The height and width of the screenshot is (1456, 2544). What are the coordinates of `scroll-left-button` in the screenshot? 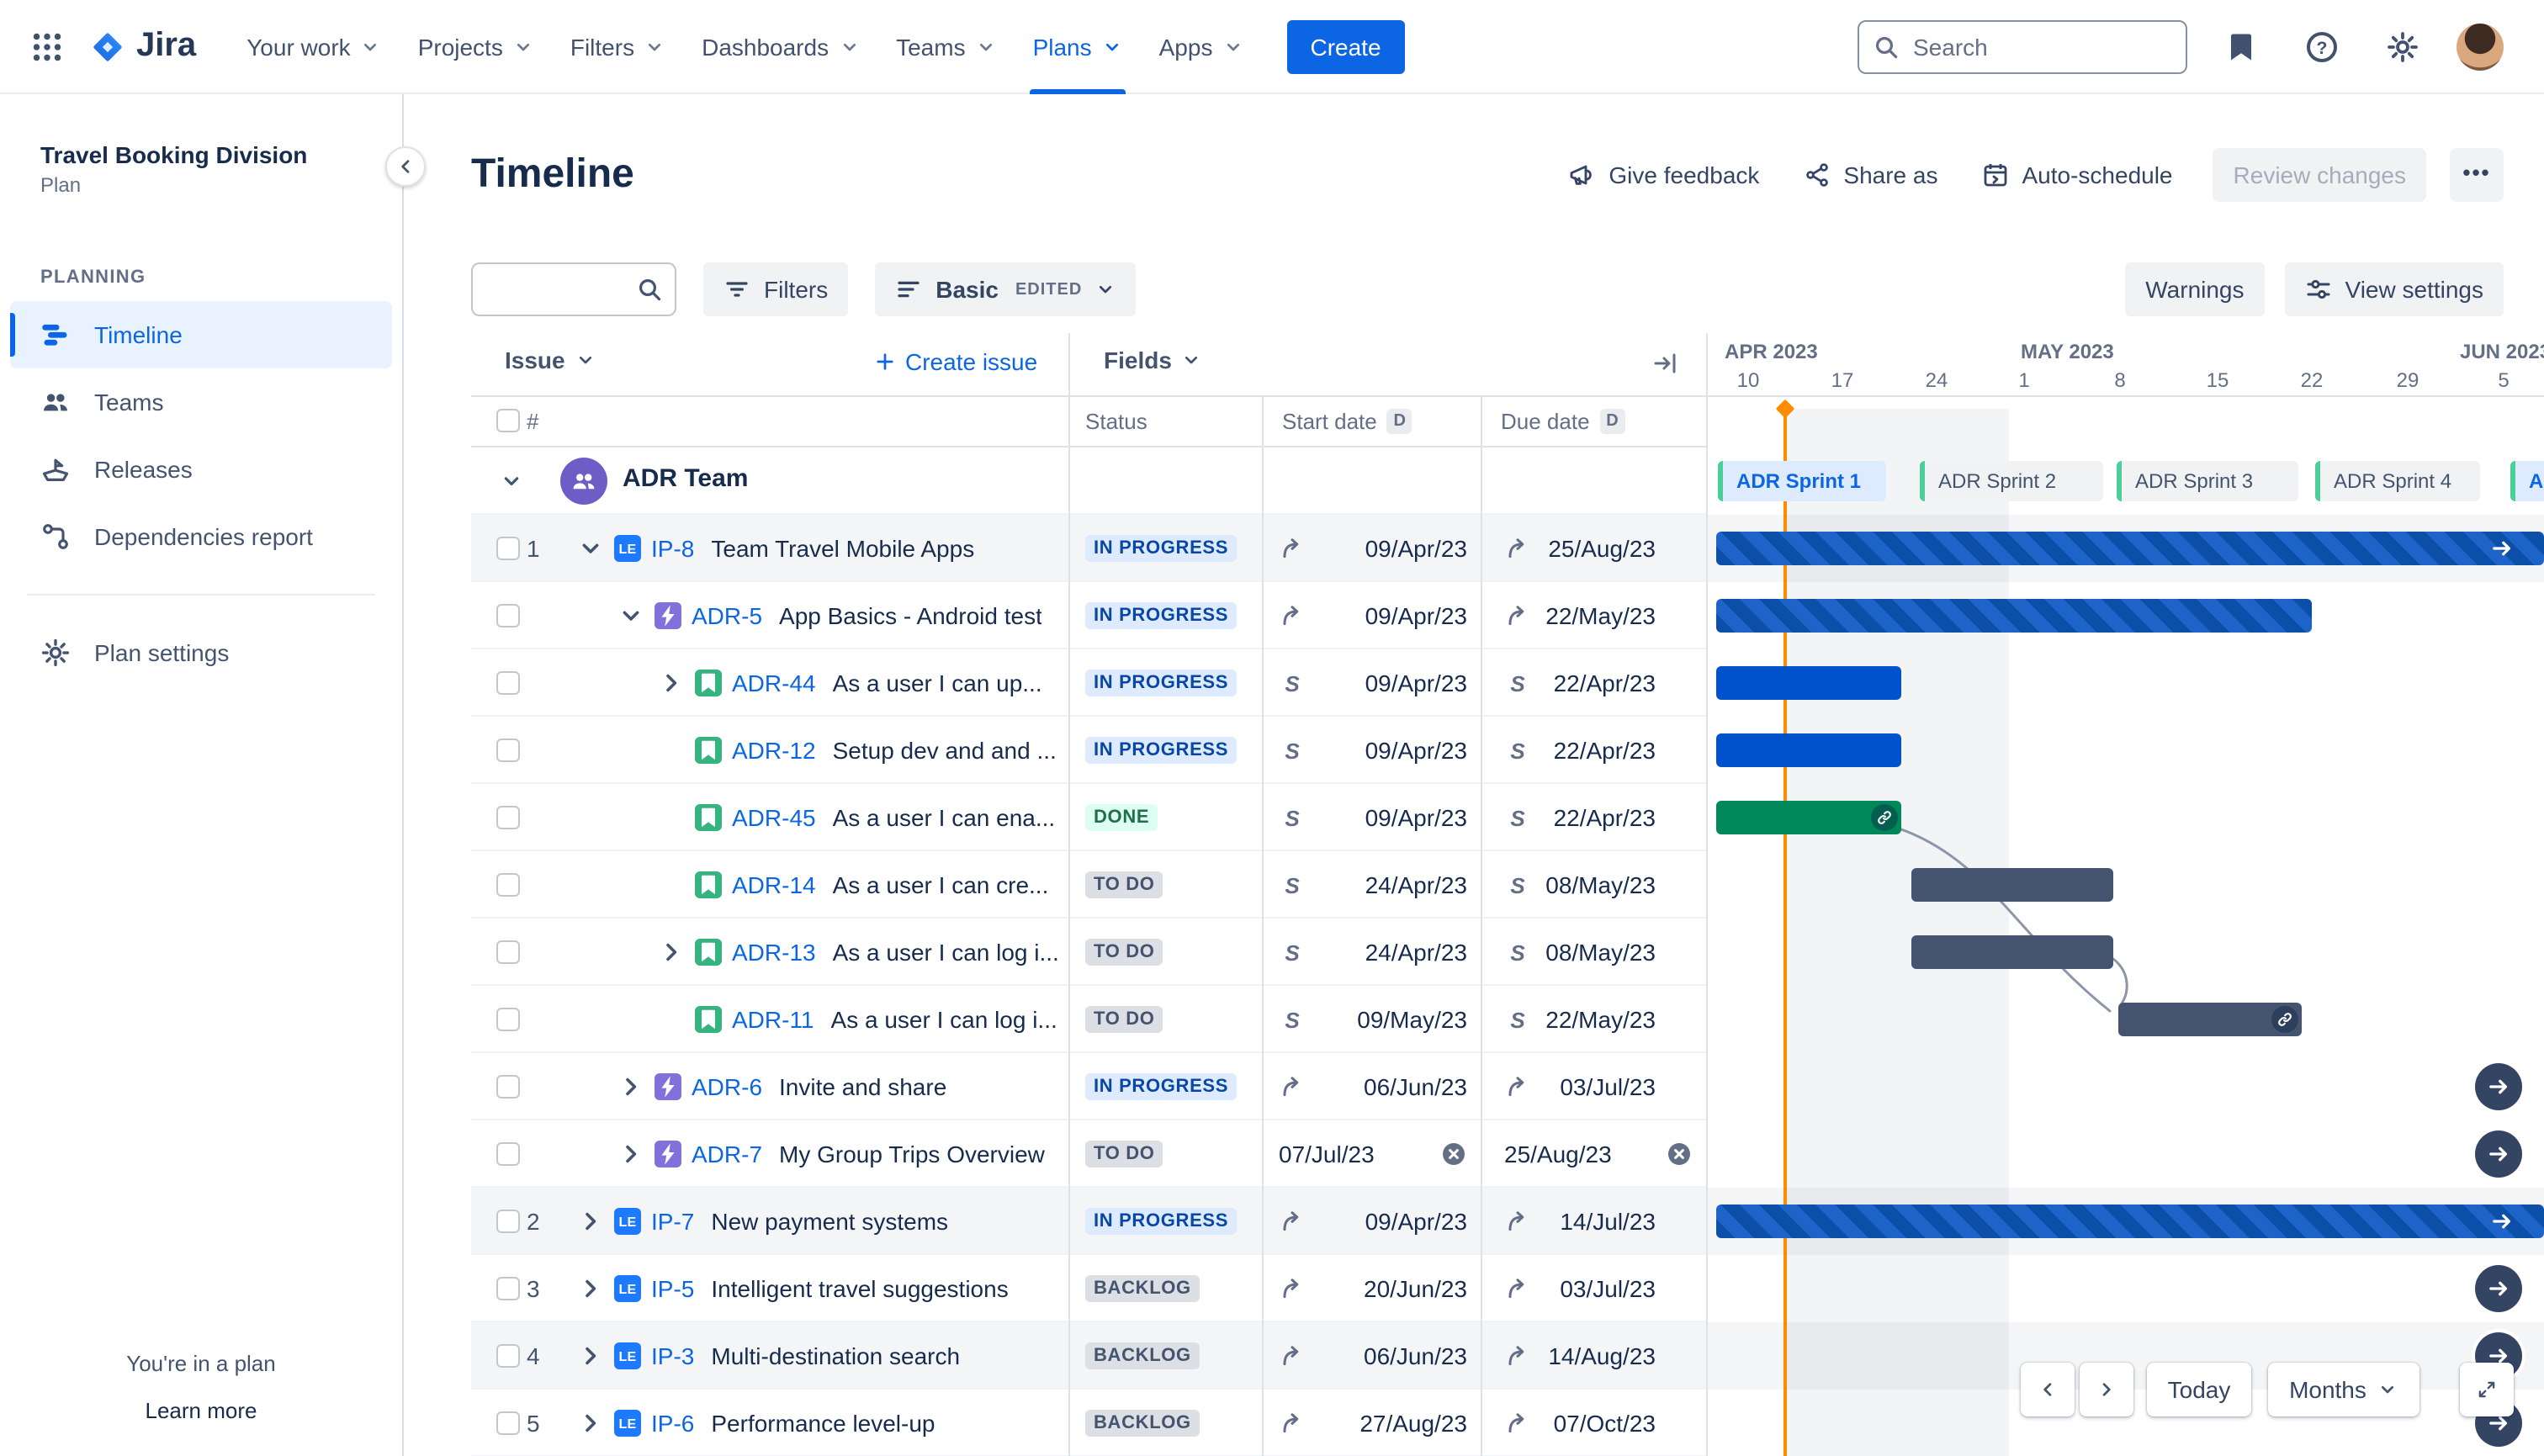 It's located at (2048, 1389).